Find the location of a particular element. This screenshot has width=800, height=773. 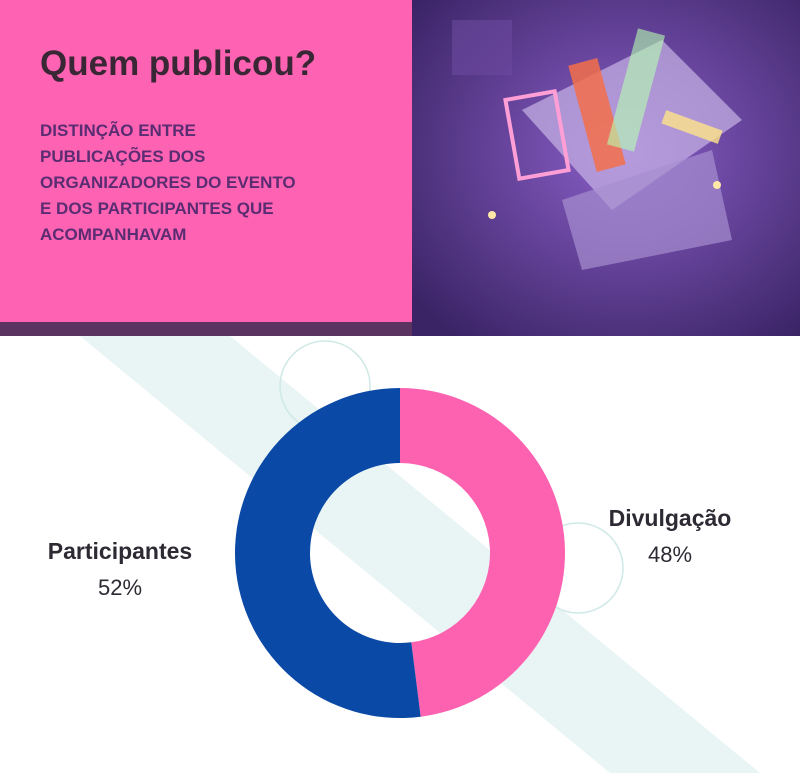

subtitle-line: DISTINÇÃO ENTRE is located at coordinates (118, 130).